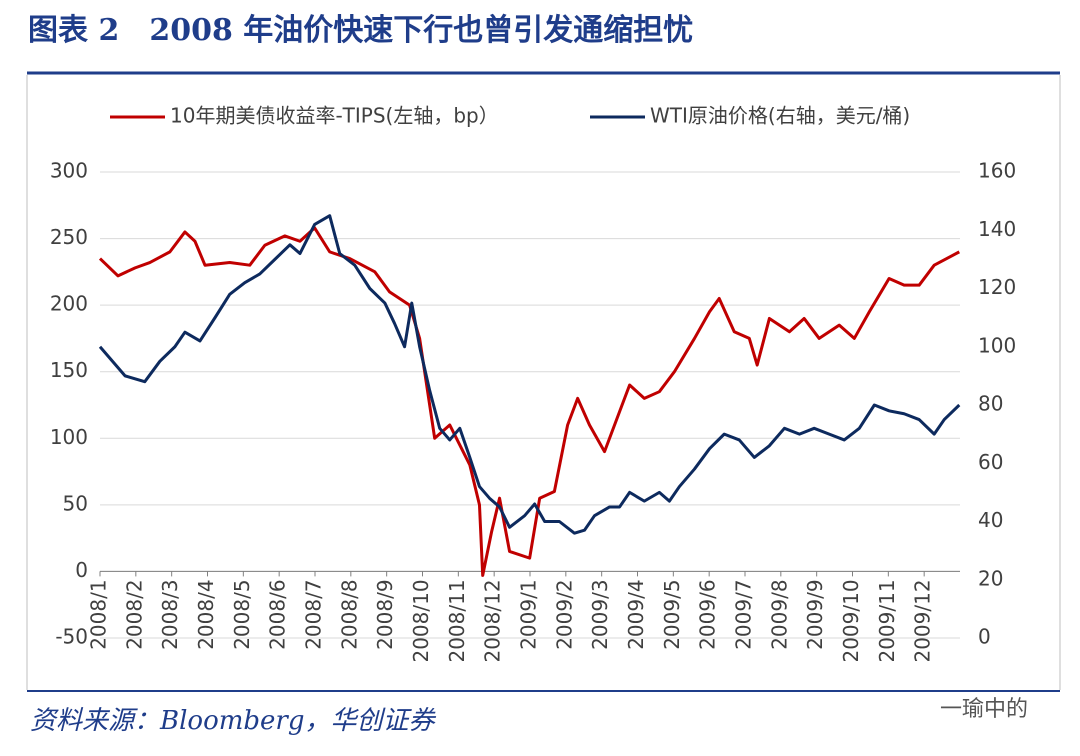  Describe the element at coordinates (69, 304) in the screenshot. I see `y-tick-label: 200` at that location.